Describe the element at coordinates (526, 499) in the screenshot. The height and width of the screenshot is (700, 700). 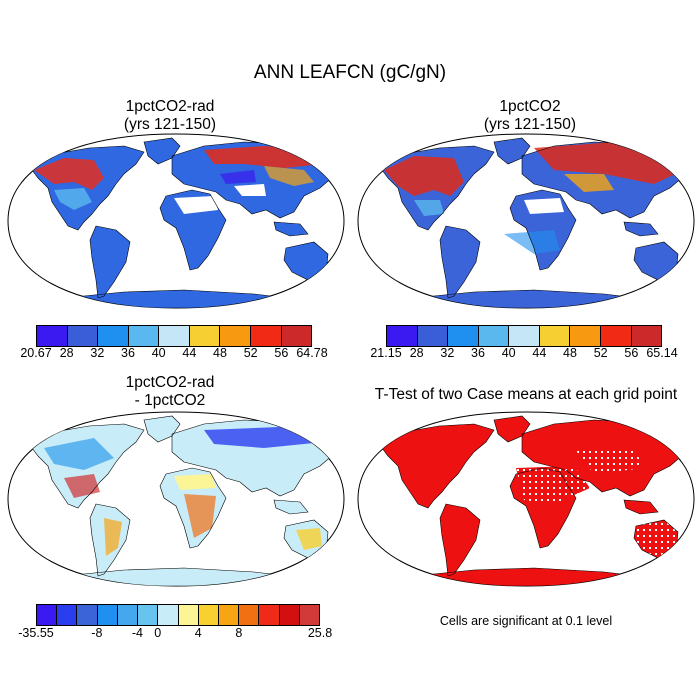
I see `map-panel-ttest` at that location.